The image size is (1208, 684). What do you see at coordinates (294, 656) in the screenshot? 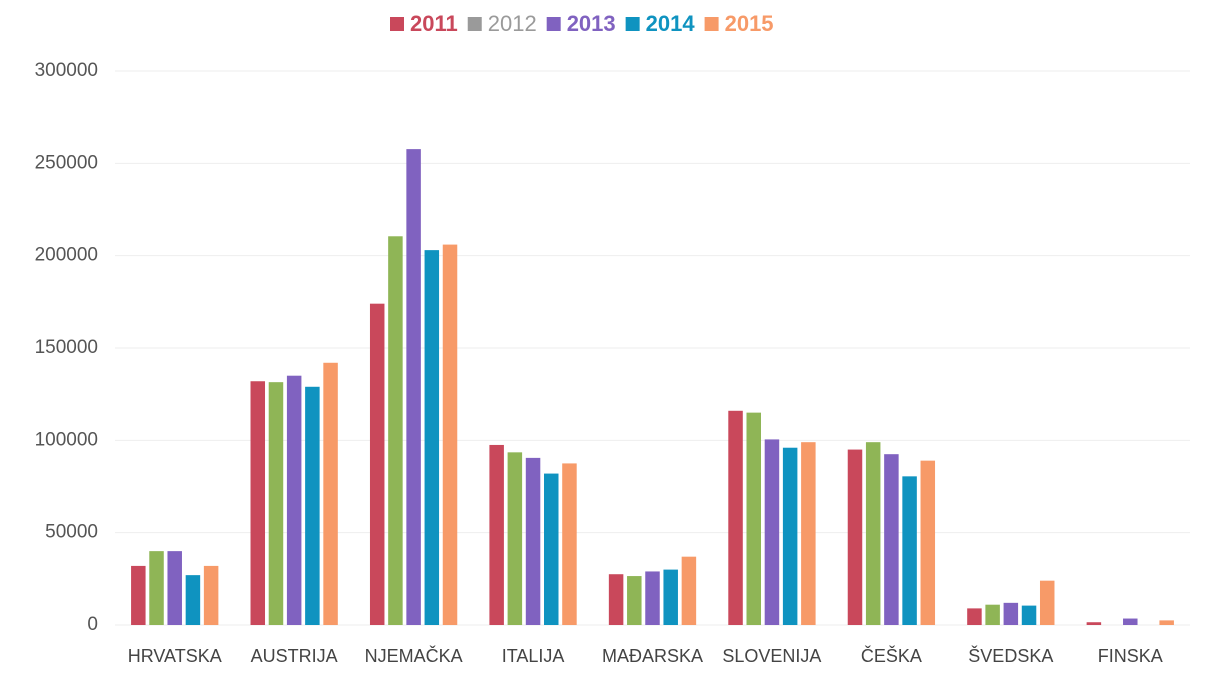
I see `x-tick-label: AUSTRIJA` at bounding box center [294, 656].